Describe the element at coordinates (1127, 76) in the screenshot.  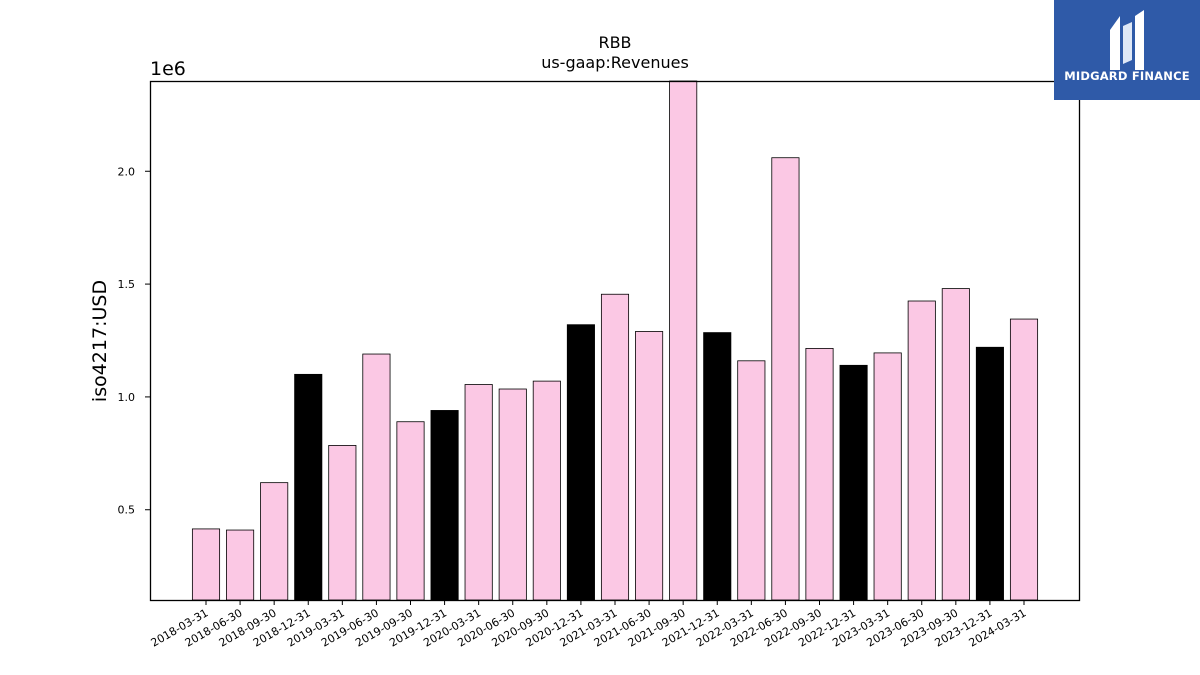
I see `logo-text: MIDGARD FINANCE` at that location.